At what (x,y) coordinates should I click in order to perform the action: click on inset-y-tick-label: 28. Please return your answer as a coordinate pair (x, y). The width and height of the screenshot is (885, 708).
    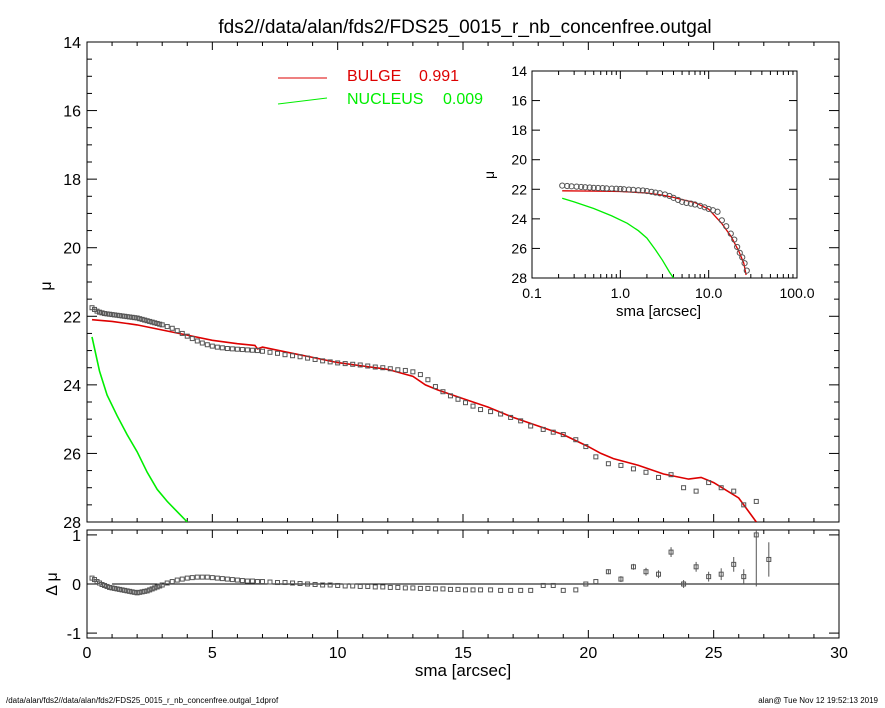
    Looking at the image, I should click on (519, 278).